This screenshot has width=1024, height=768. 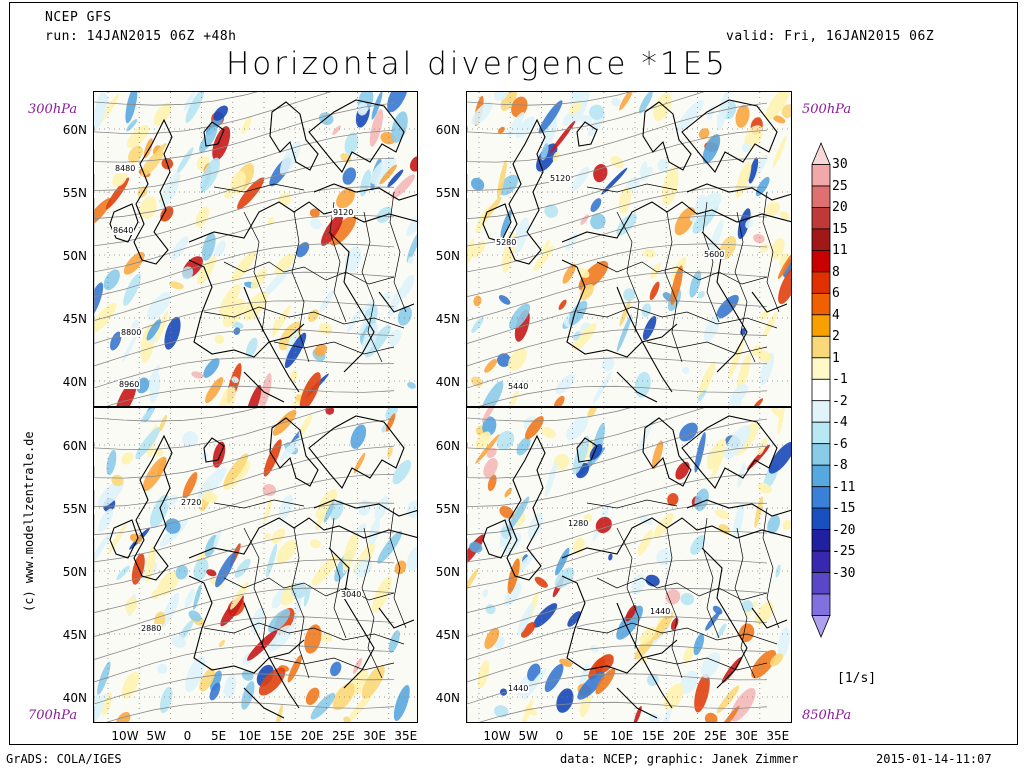 What do you see at coordinates (836, 293) in the screenshot?
I see `colorbar-label: 6` at bounding box center [836, 293].